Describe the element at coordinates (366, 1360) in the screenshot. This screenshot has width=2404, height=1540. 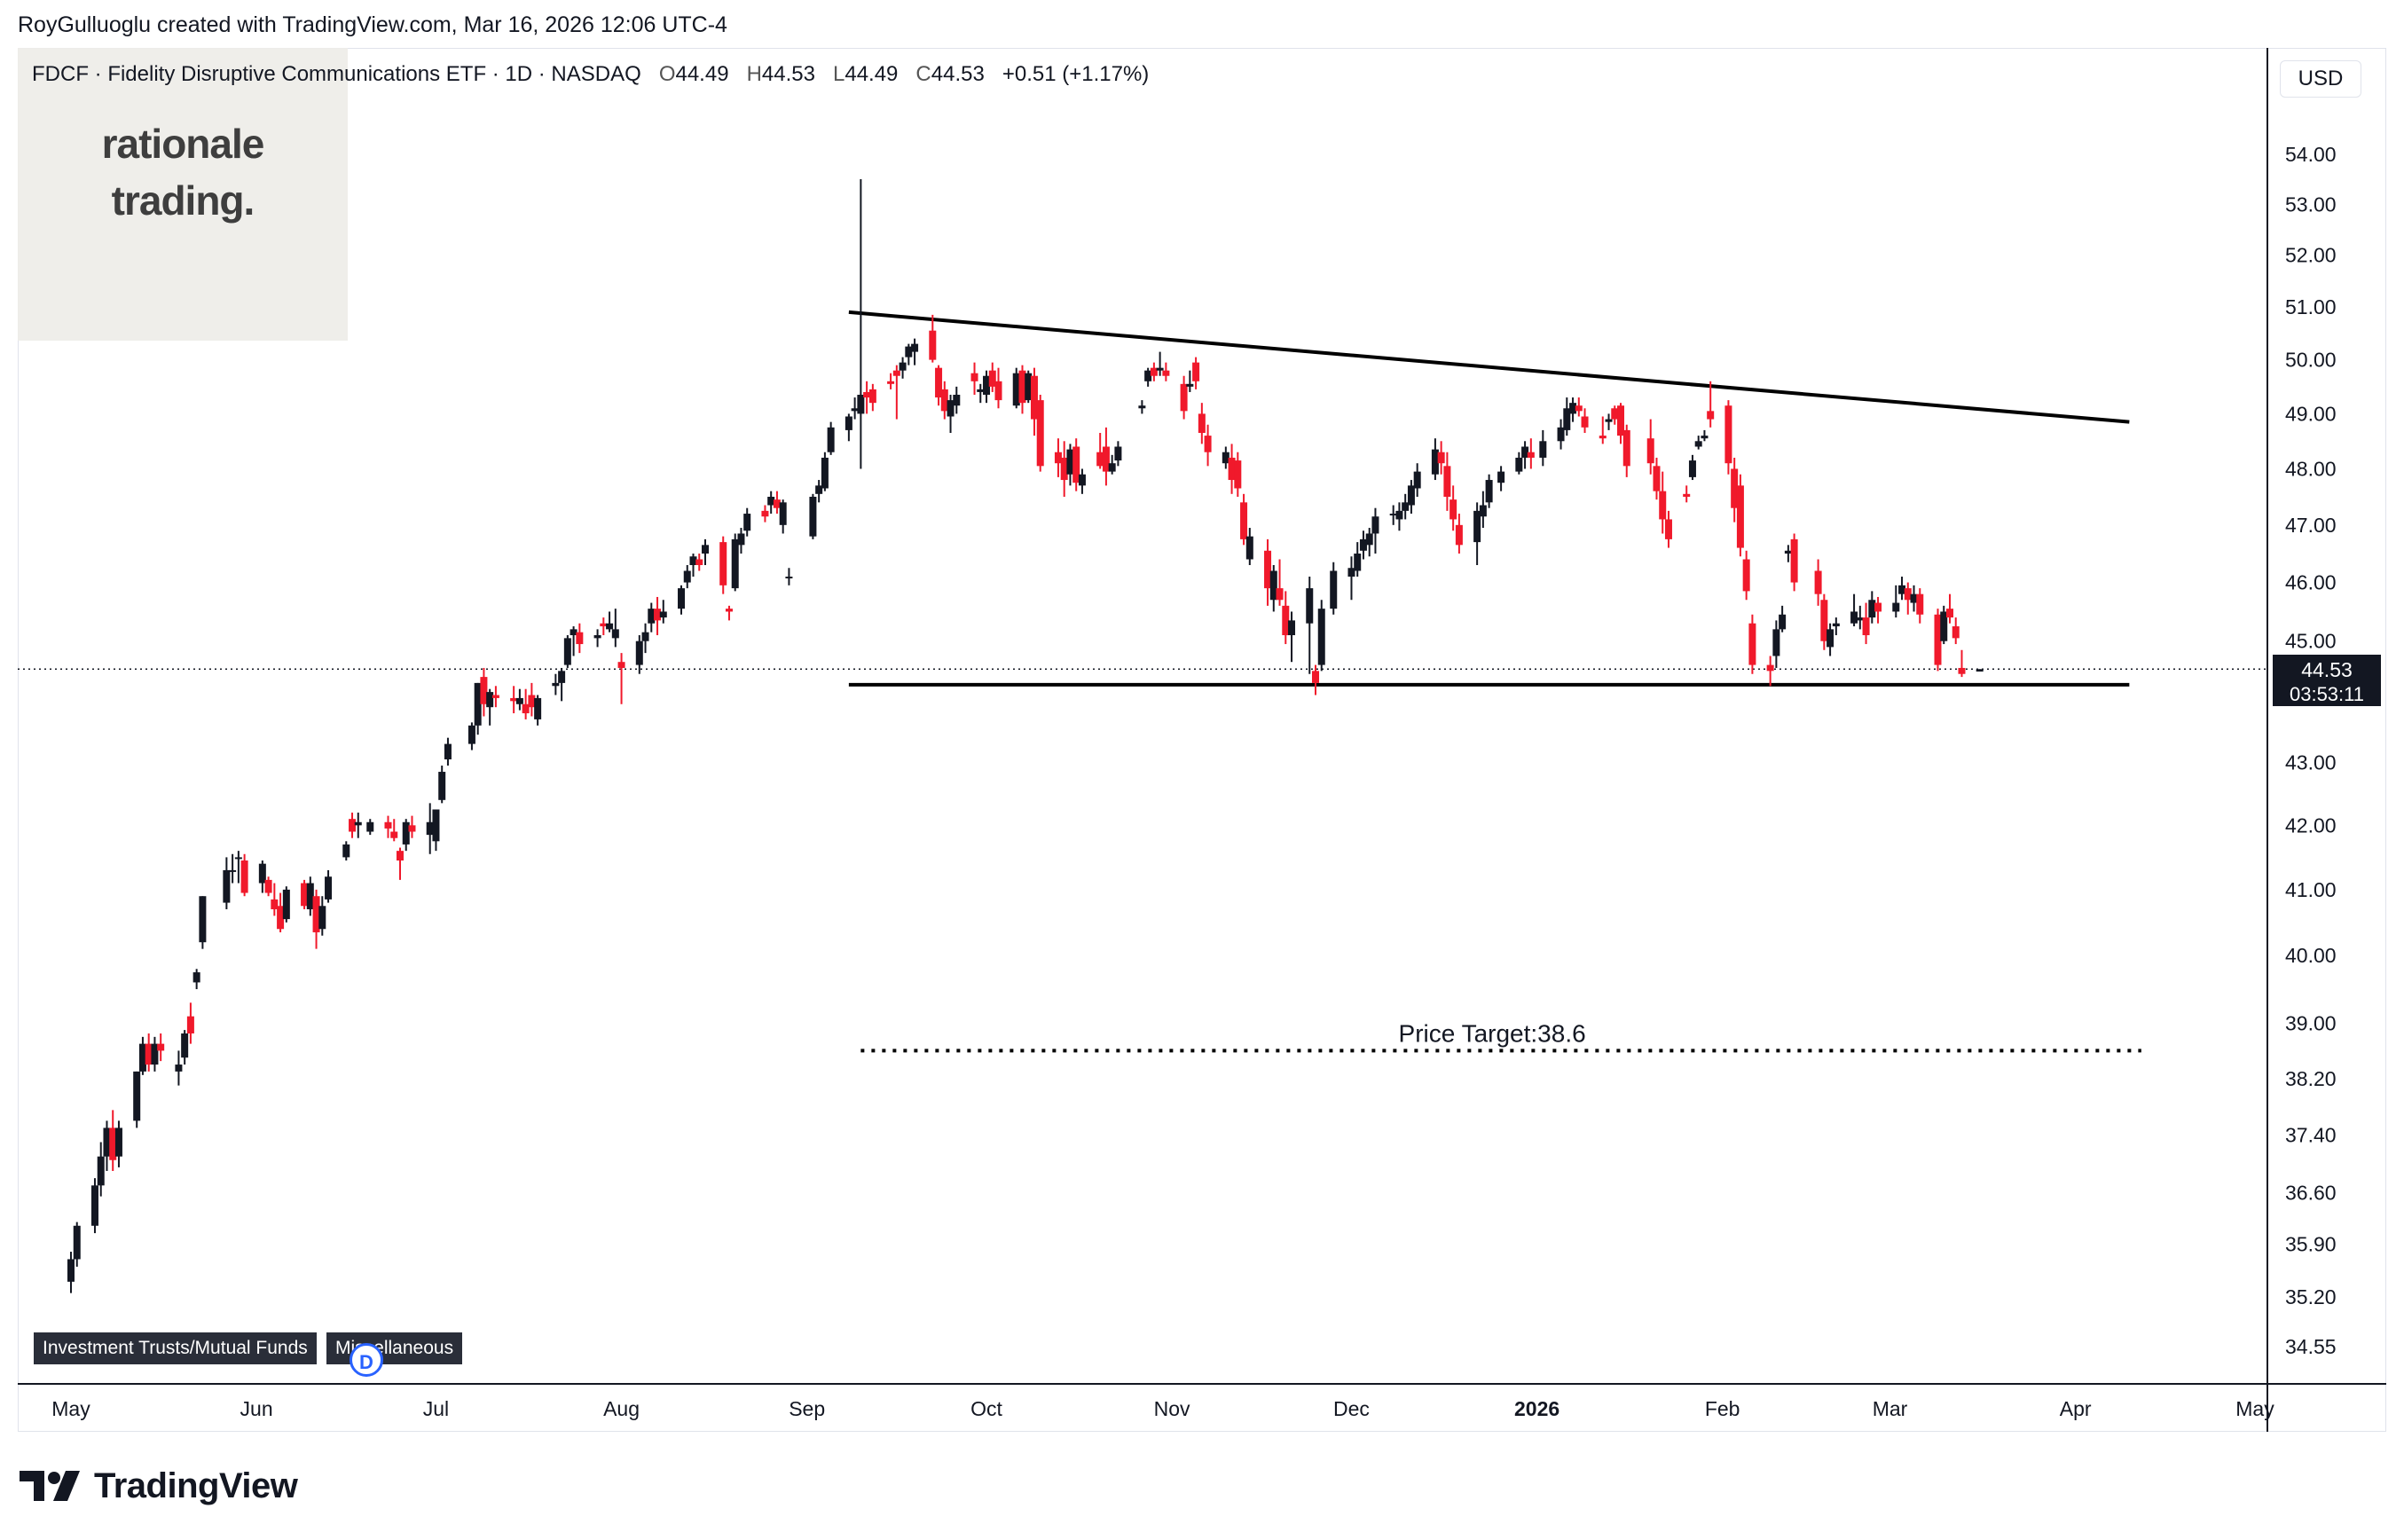
I see `dividend-icon: D` at that location.